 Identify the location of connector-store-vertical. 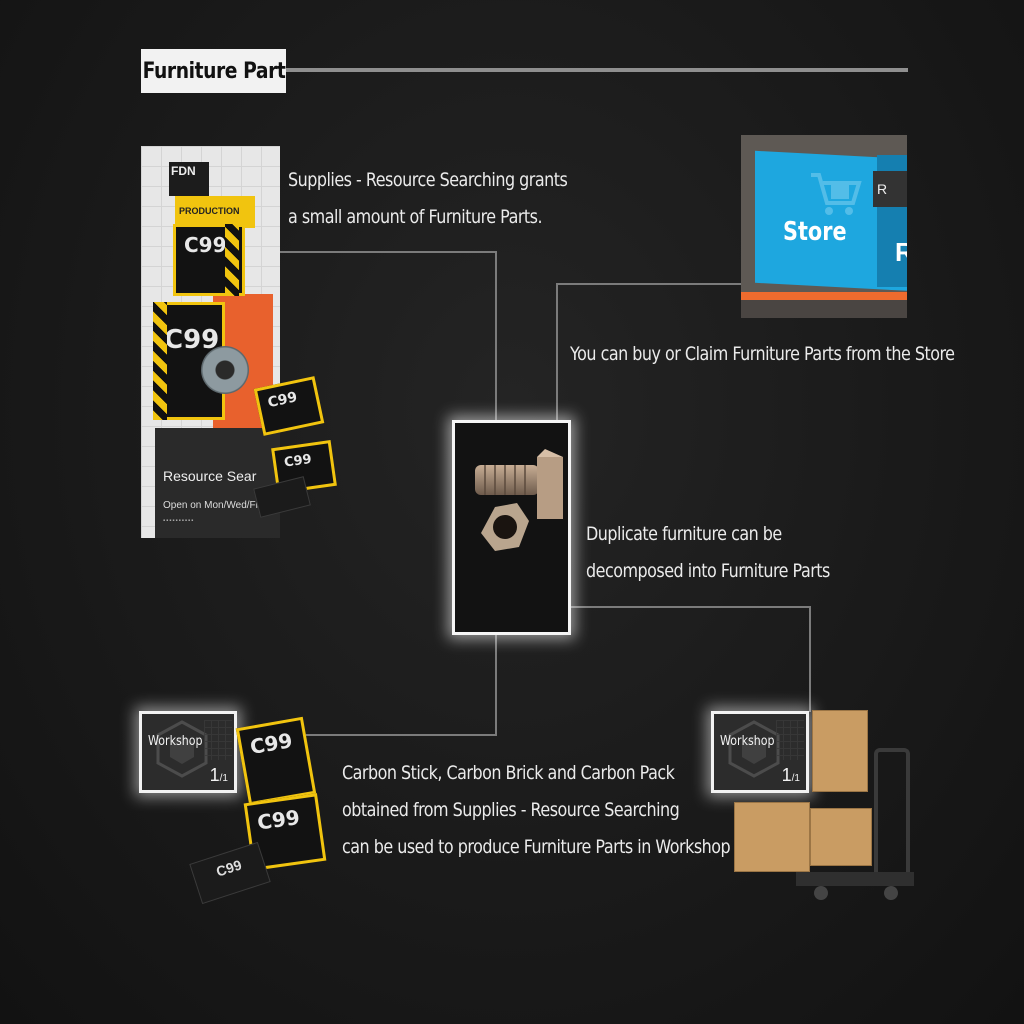
(557, 352).